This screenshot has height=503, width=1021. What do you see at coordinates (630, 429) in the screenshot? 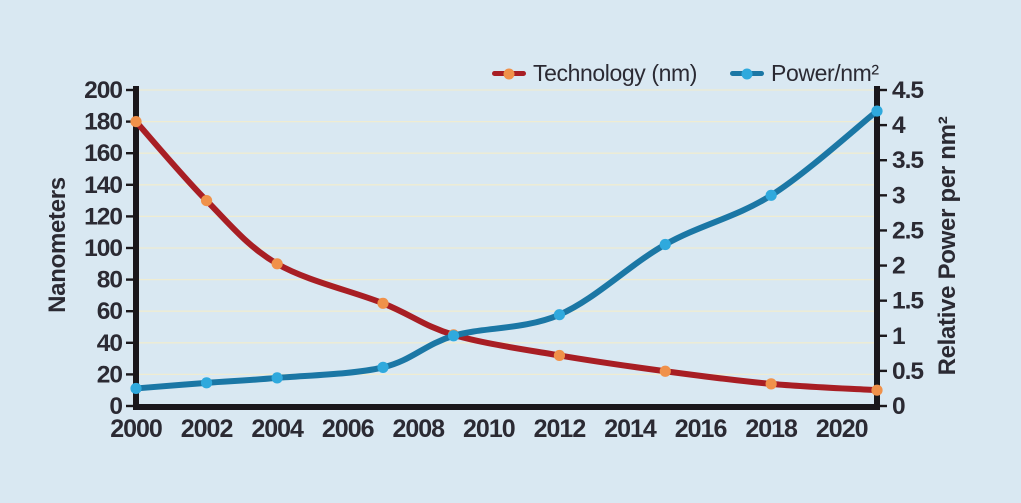
I see `x-axis-tick-label: 2014` at bounding box center [630, 429].